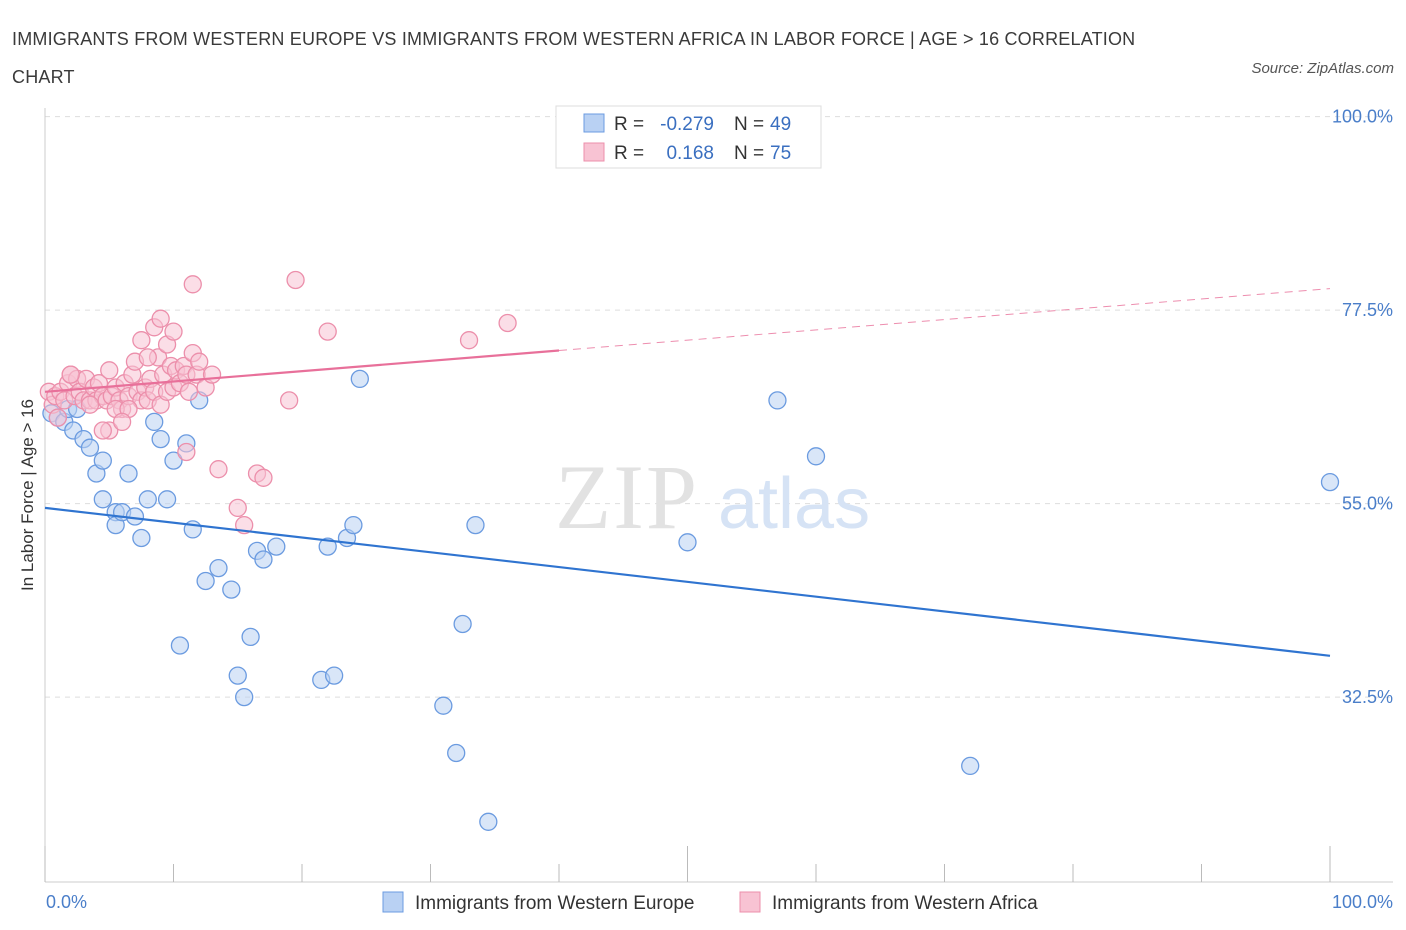 This screenshot has height=930, width=1406. I want to click on chart-source: Source: ZipAtlas.com, so click(1322, 68).